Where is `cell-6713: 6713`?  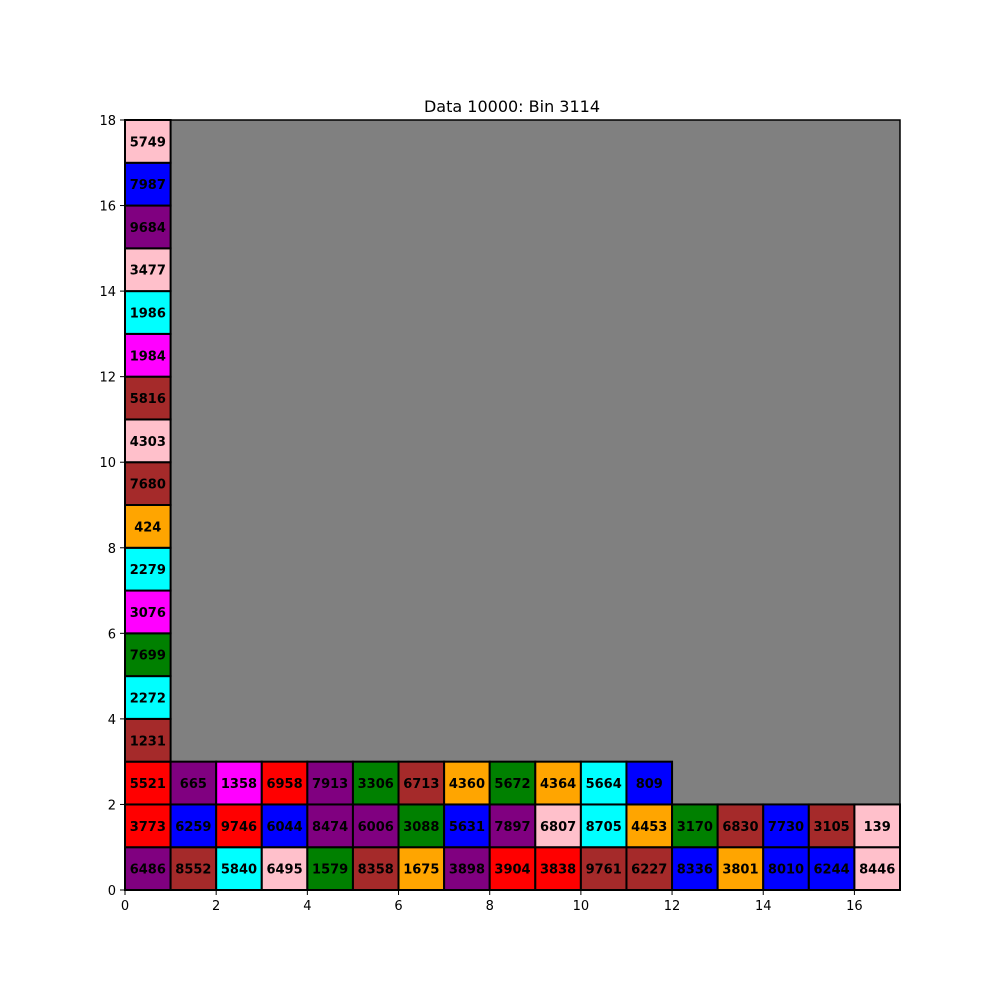 cell-6713: 6713 is located at coordinates (421, 783).